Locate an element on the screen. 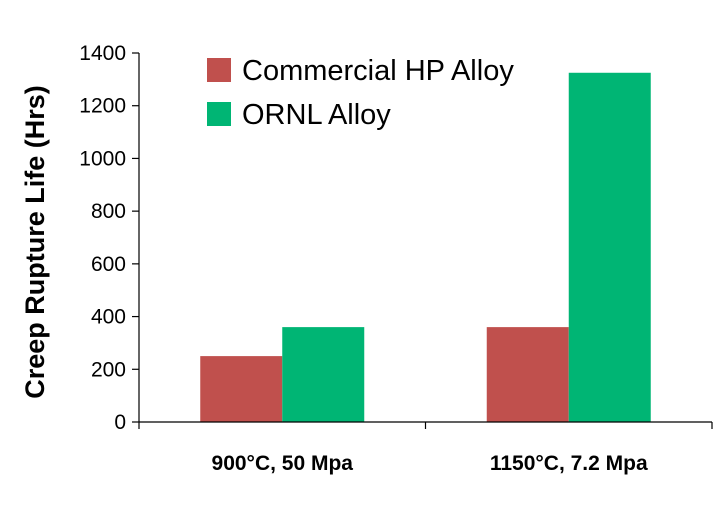  y-tick-label: 600 is located at coordinates (108, 264).